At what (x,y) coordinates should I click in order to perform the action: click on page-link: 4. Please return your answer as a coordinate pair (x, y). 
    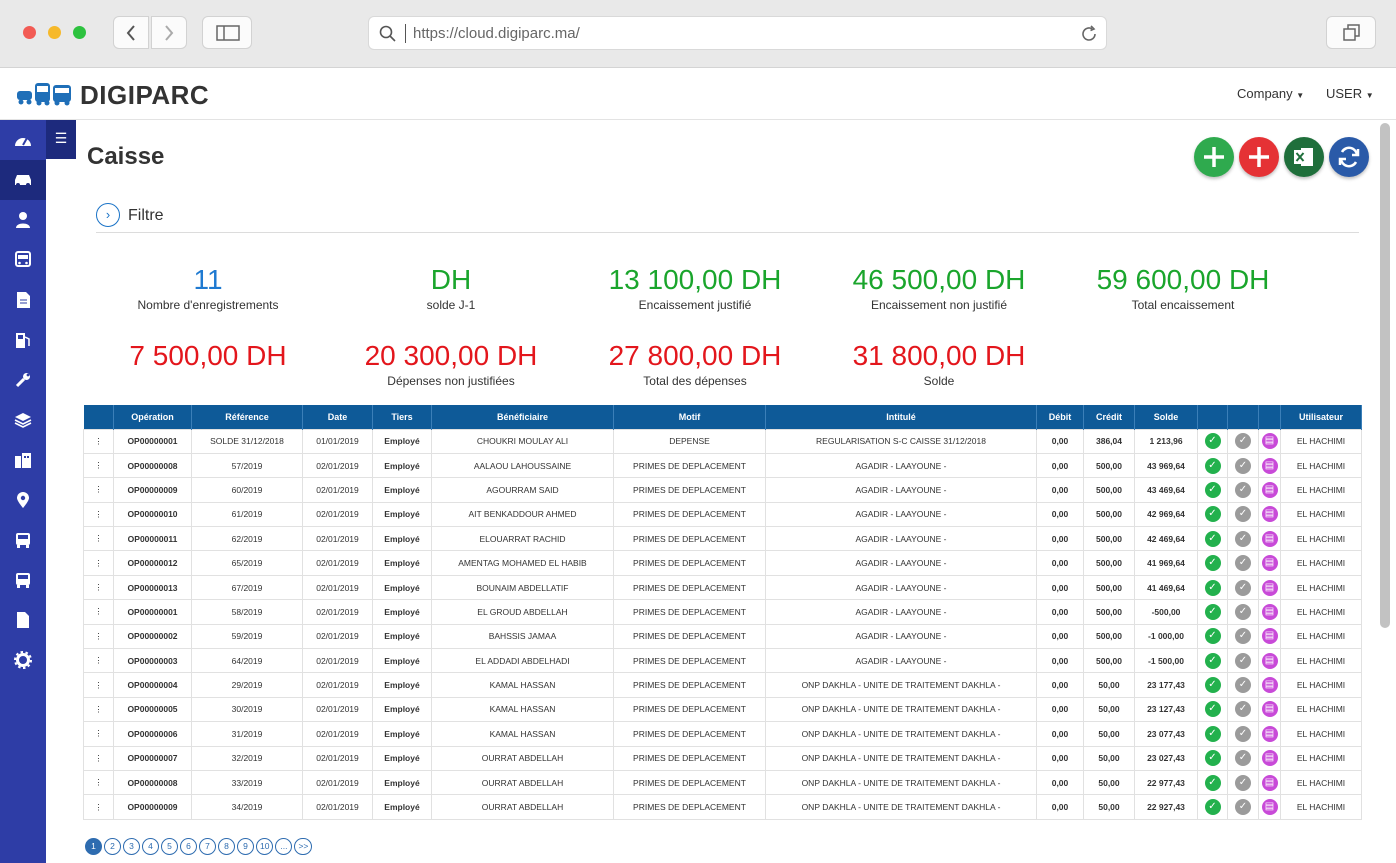
    Looking at the image, I should click on (150, 846).